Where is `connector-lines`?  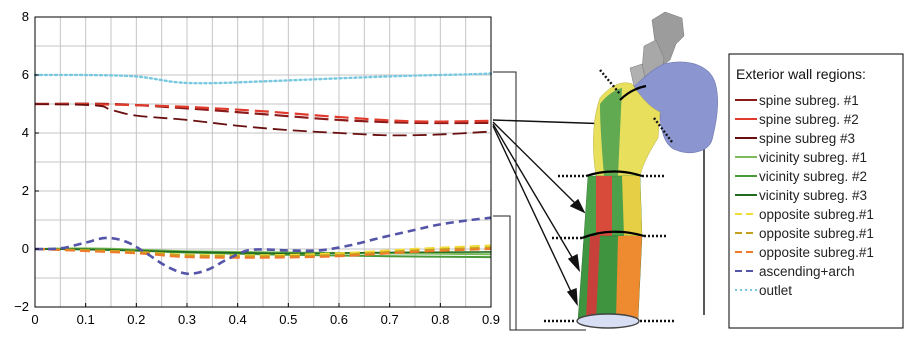
connector-lines is located at coordinates (539, 201).